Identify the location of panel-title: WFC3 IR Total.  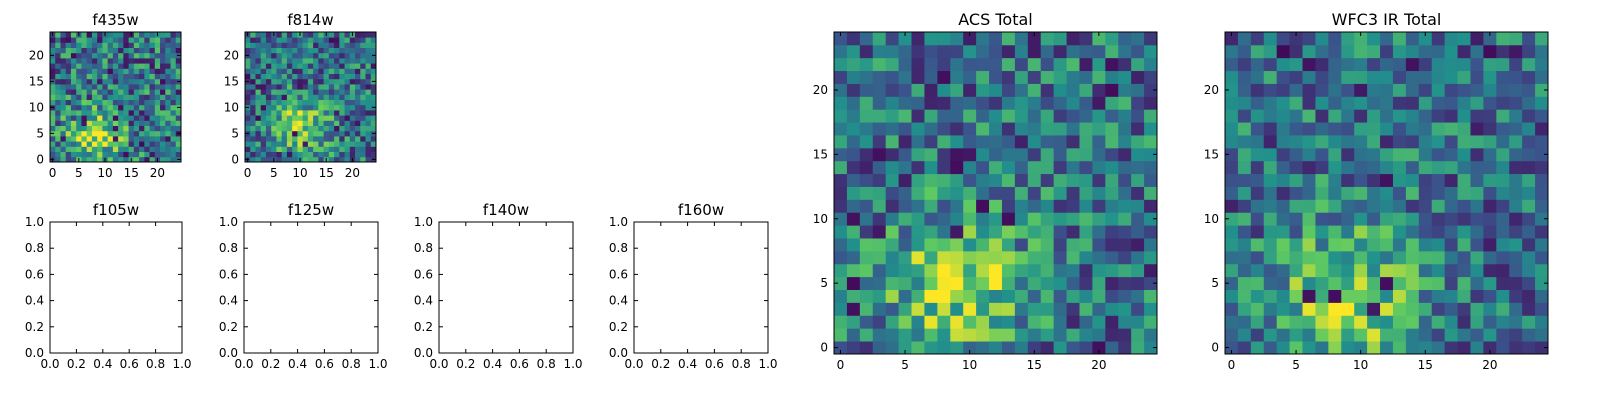
(1387, 19).